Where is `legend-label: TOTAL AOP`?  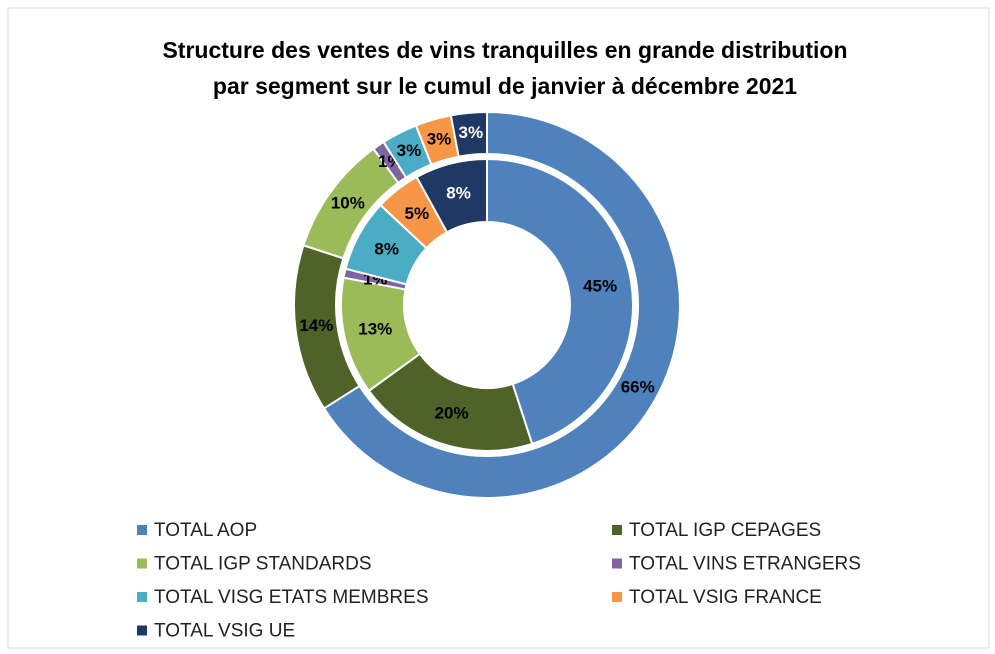 legend-label: TOTAL AOP is located at coordinates (205, 530).